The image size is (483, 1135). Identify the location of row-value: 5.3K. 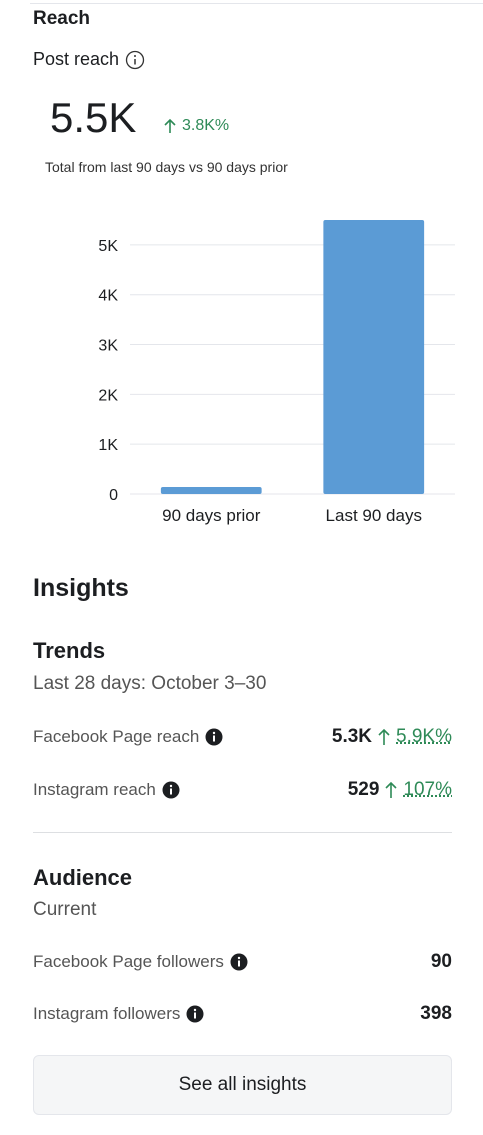
(352, 736).